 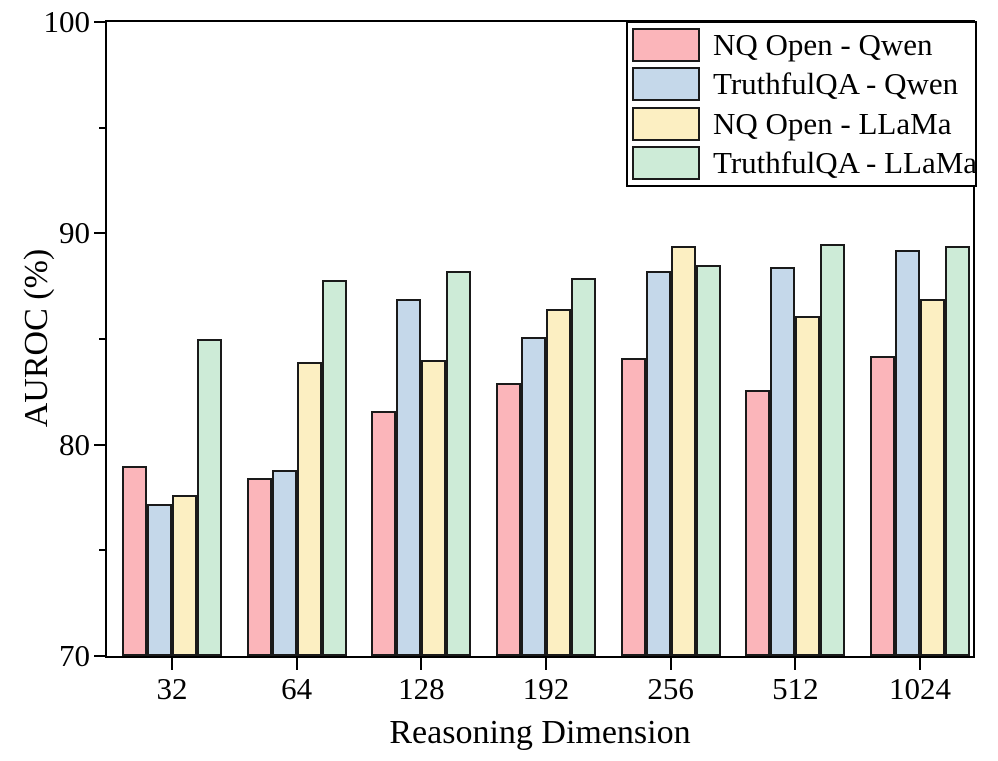 I want to click on y-tick-label: 90, so click(x=74, y=233).